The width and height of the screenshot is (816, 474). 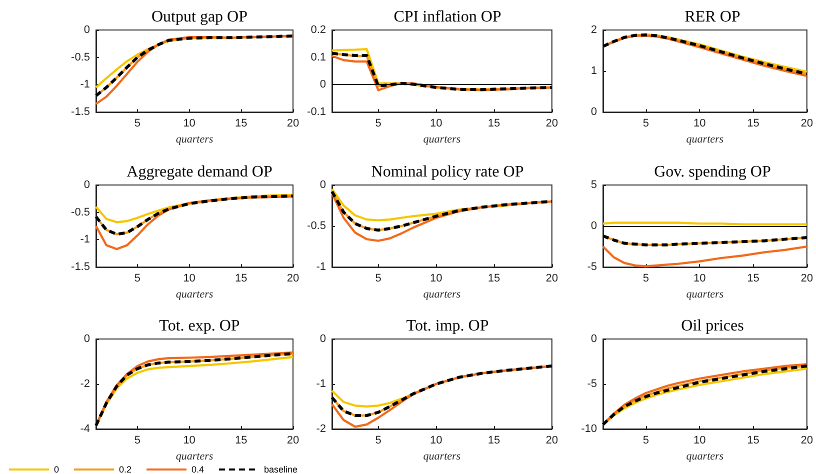 What do you see at coordinates (593, 71) in the screenshot?
I see `y-tick-label: 1` at bounding box center [593, 71].